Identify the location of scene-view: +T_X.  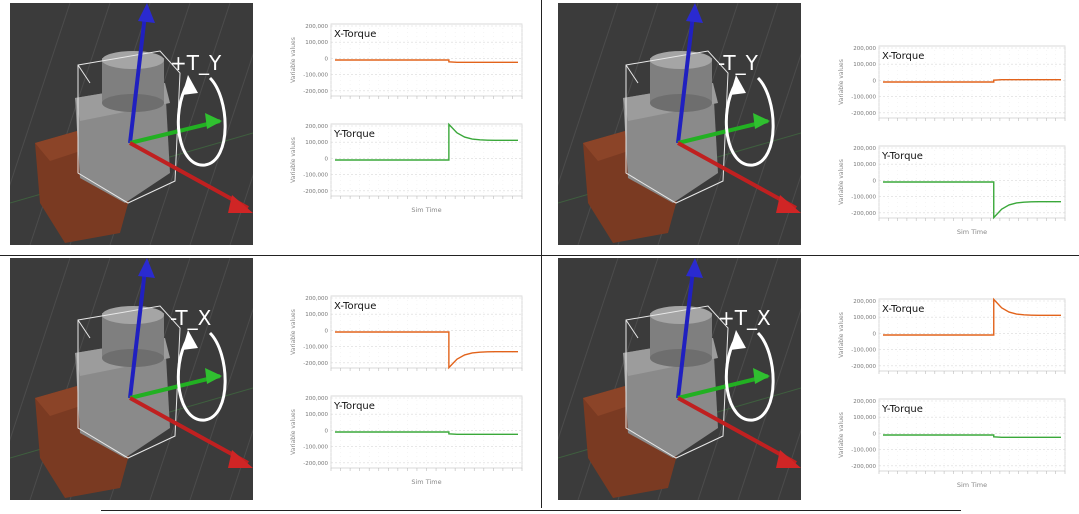
(679, 379).